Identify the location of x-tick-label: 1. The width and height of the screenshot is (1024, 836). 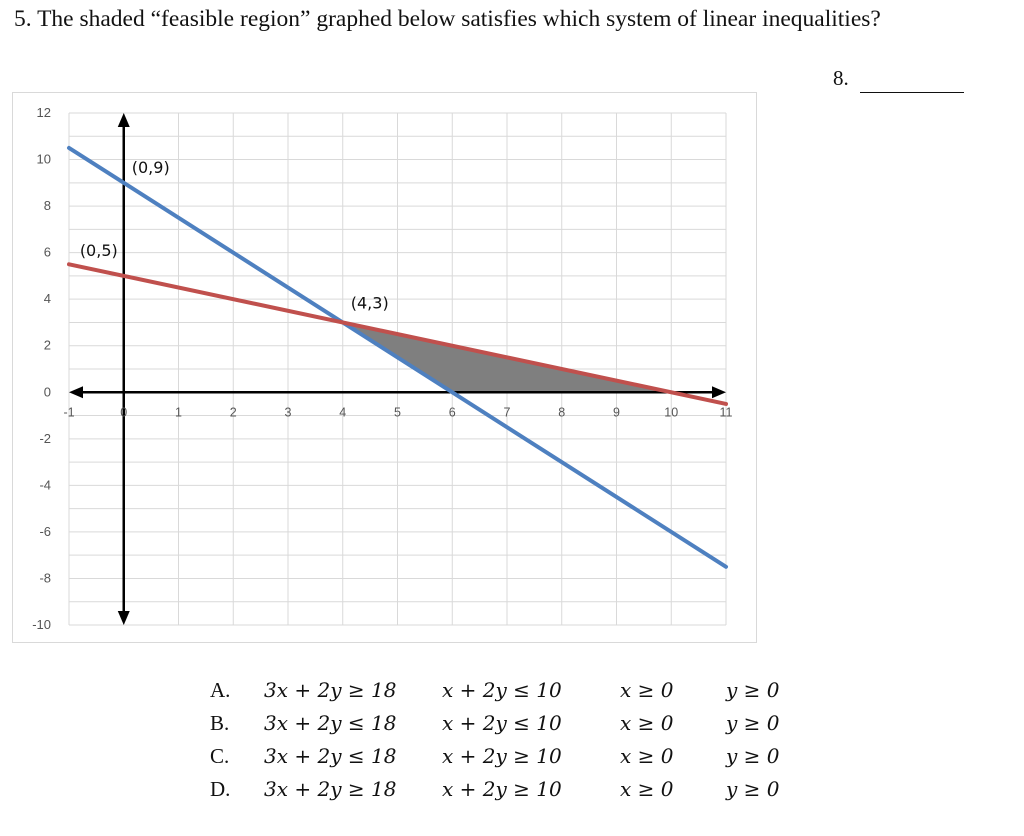
(178, 412).